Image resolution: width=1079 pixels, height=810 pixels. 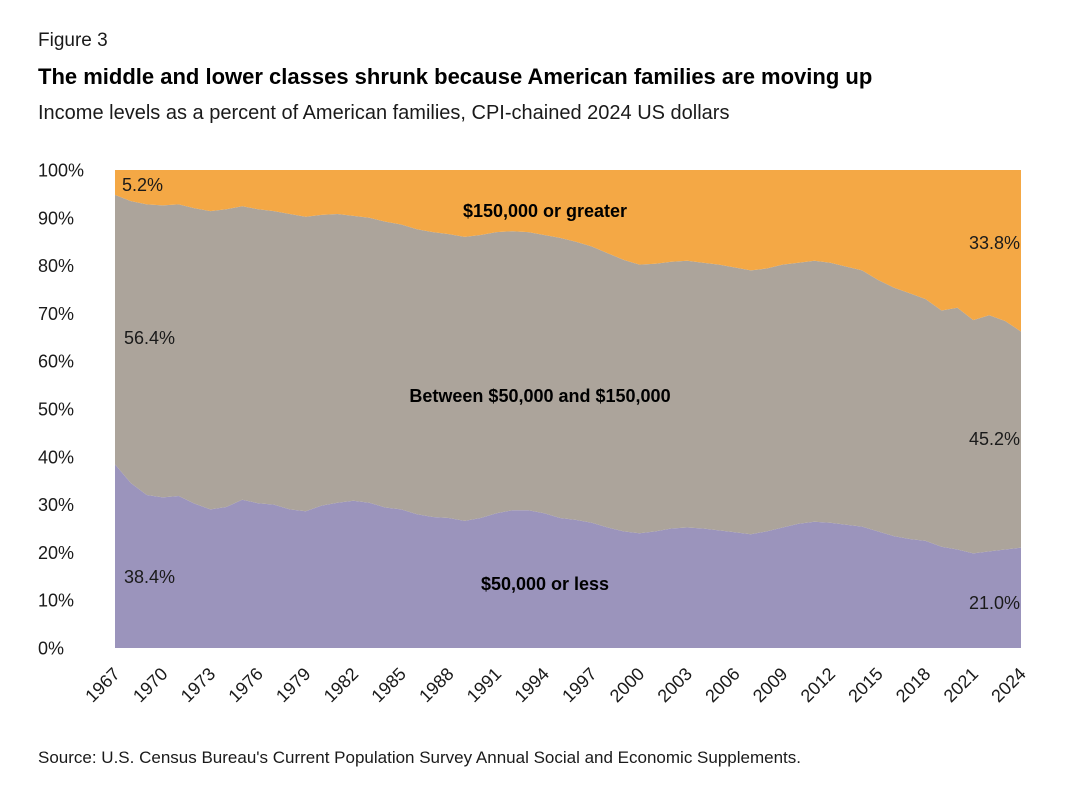 I want to click on x-axis-tick-label: 1985, so click(x=388, y=685).